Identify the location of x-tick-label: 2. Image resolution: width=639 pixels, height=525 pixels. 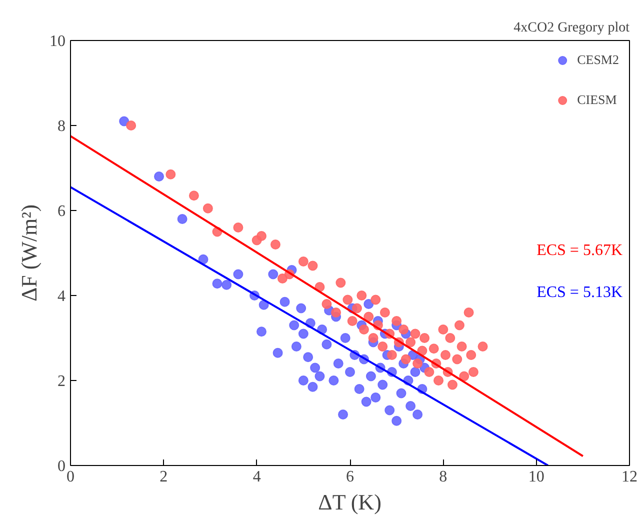
(164, 477).